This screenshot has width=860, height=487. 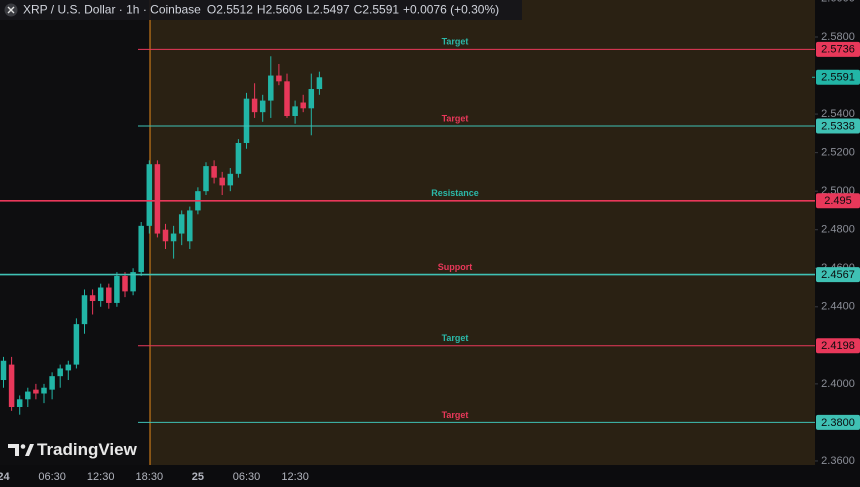 I want to click on price-tag-label: 2.4198, so click(x=838, y=346).